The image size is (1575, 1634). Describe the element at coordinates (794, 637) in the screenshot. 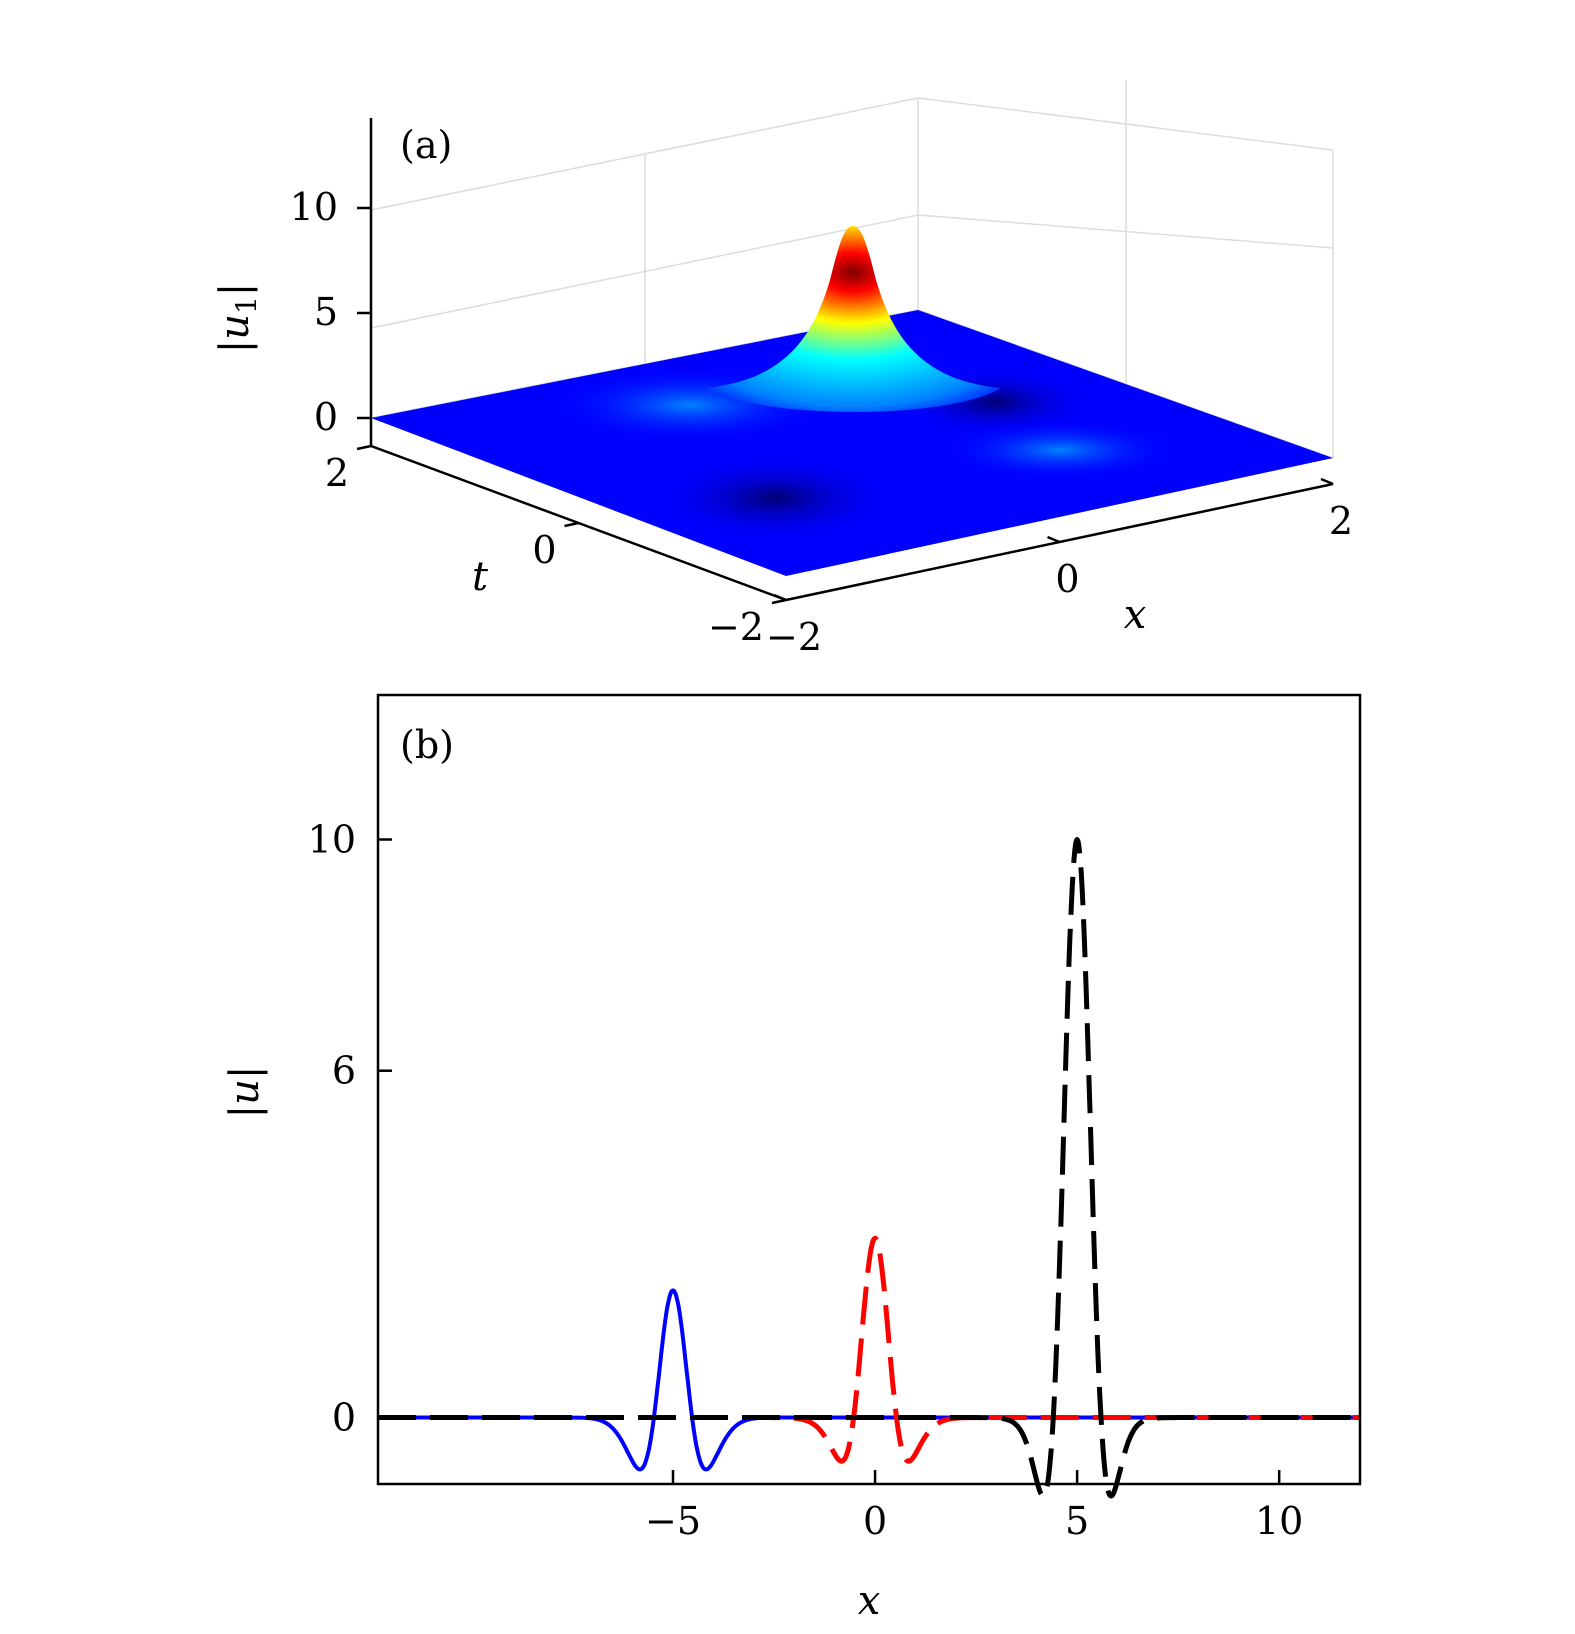

I see `x-tick-label-a: −2` at that location.